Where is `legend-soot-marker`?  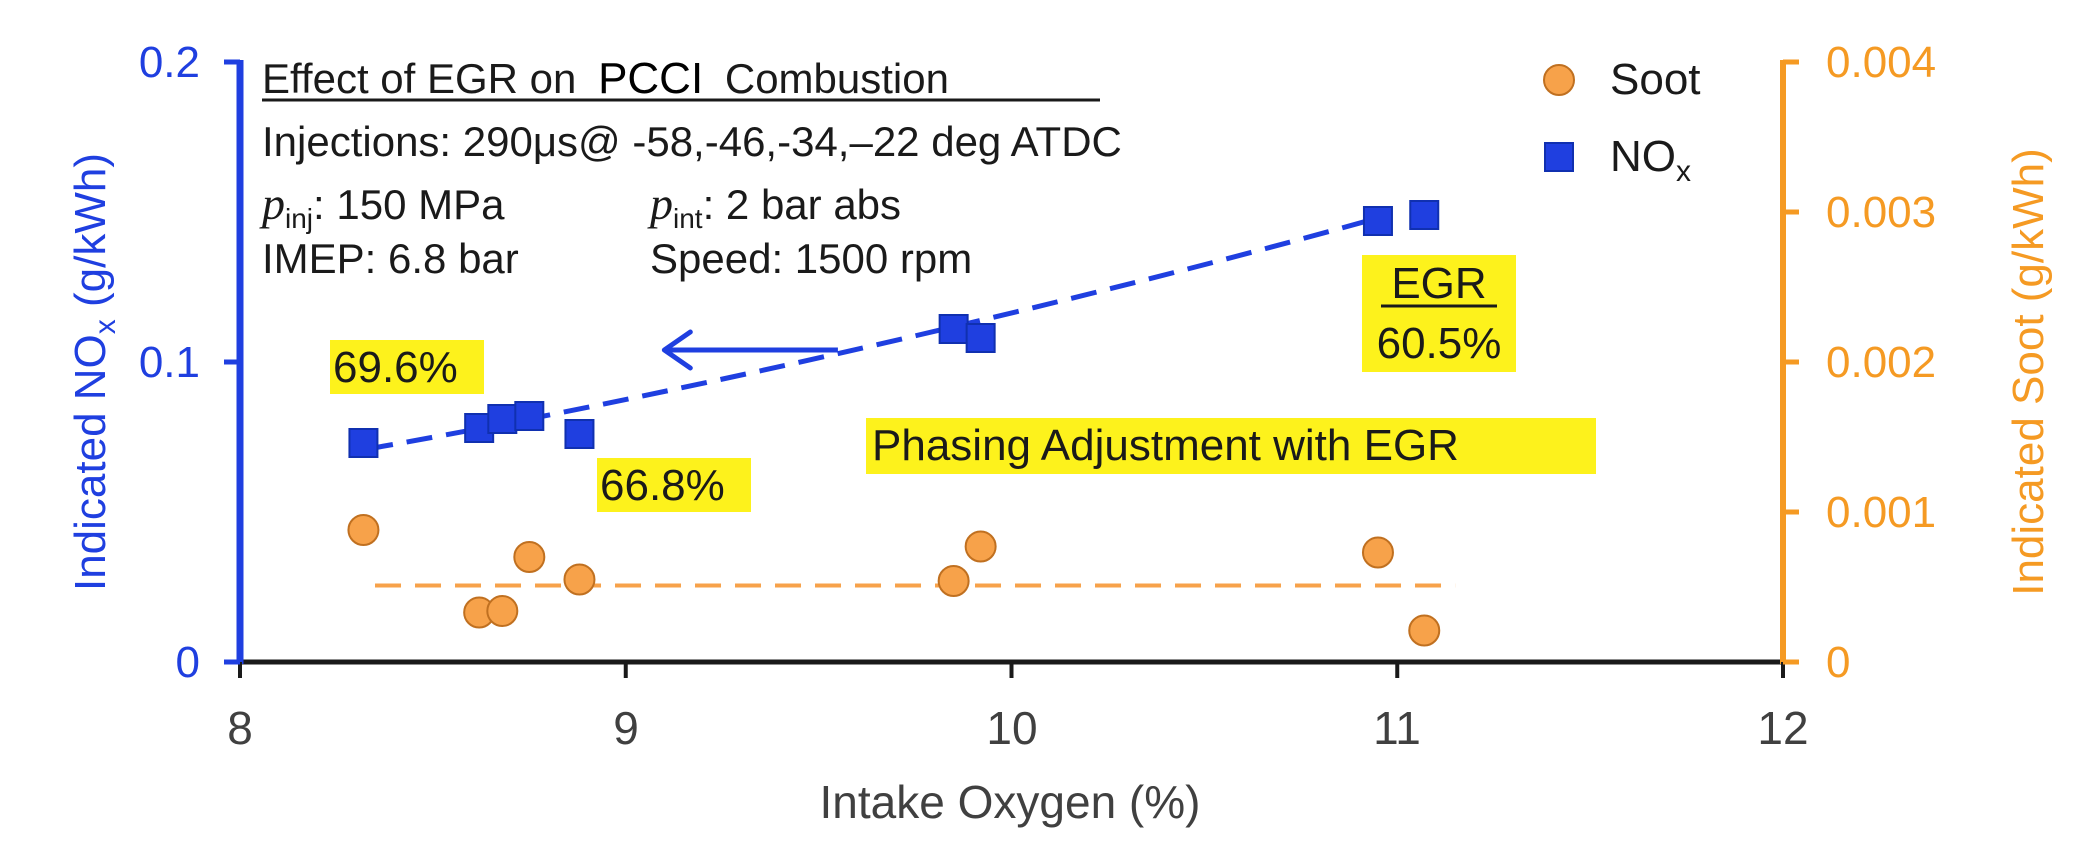
legend-soot-marker is located at coordinates (1559, 80).